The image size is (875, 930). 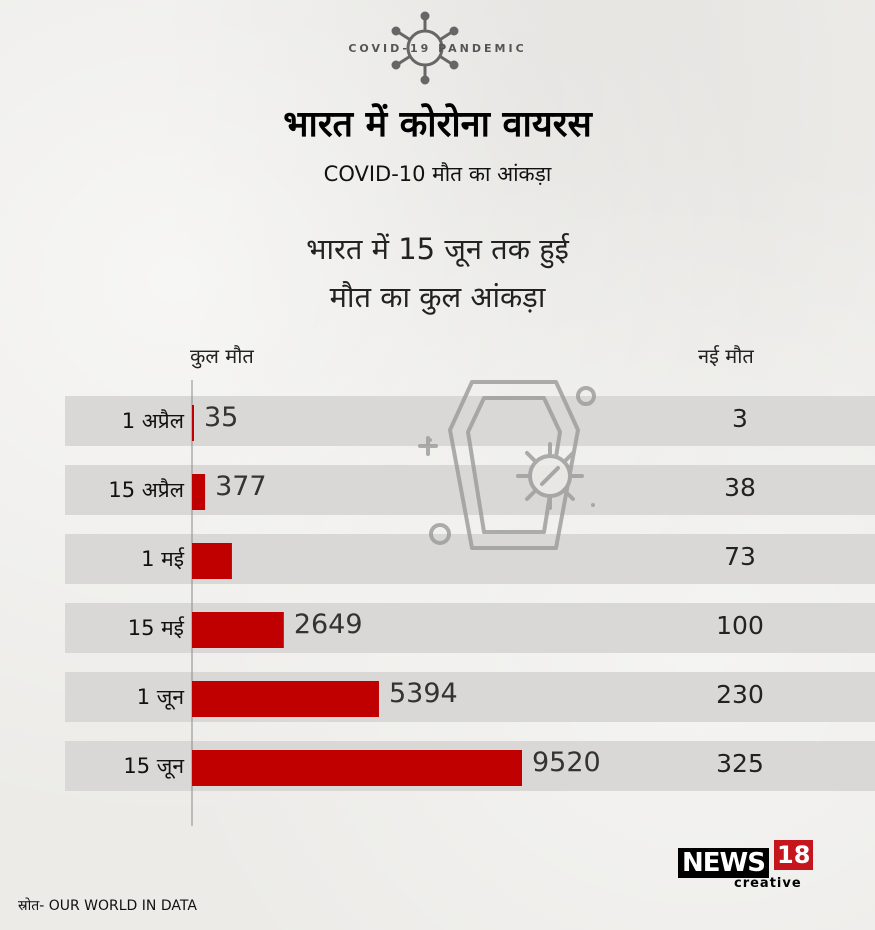 I want to click on logo-number: 18, so click(x=794, y=855).